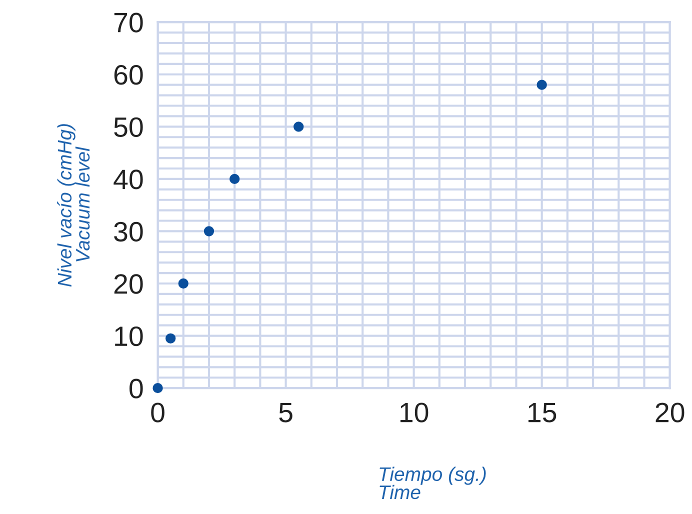 This screenshot has height=514, width=692. I want to click on x-tick-label: 5, so click(285, 412).